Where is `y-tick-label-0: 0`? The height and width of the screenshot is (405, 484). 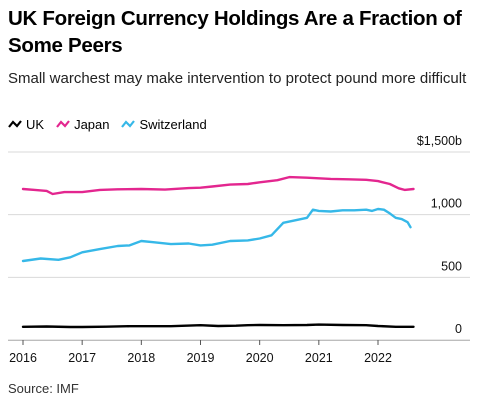
y-tick-label-0: 0 is located at coordinates (458, 329).